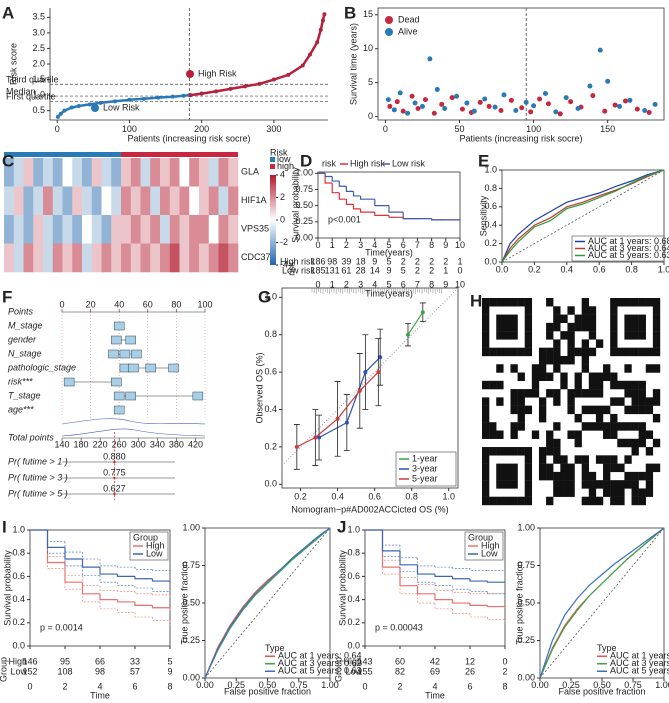  I want to click on table-tick-label: 2, so click(399, 686).